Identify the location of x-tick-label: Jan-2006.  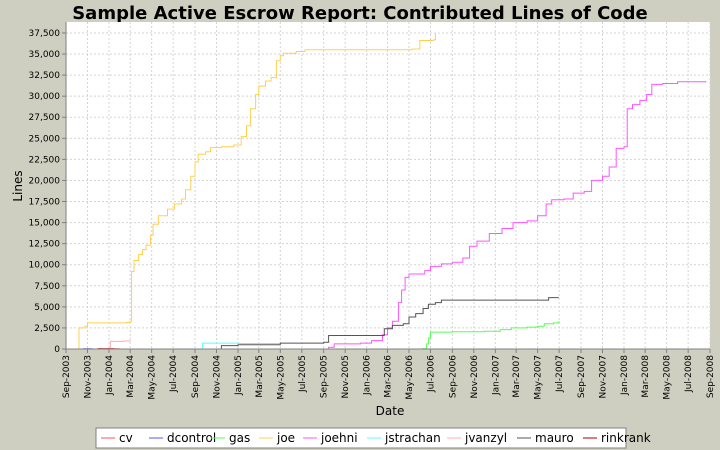
(368, 375).